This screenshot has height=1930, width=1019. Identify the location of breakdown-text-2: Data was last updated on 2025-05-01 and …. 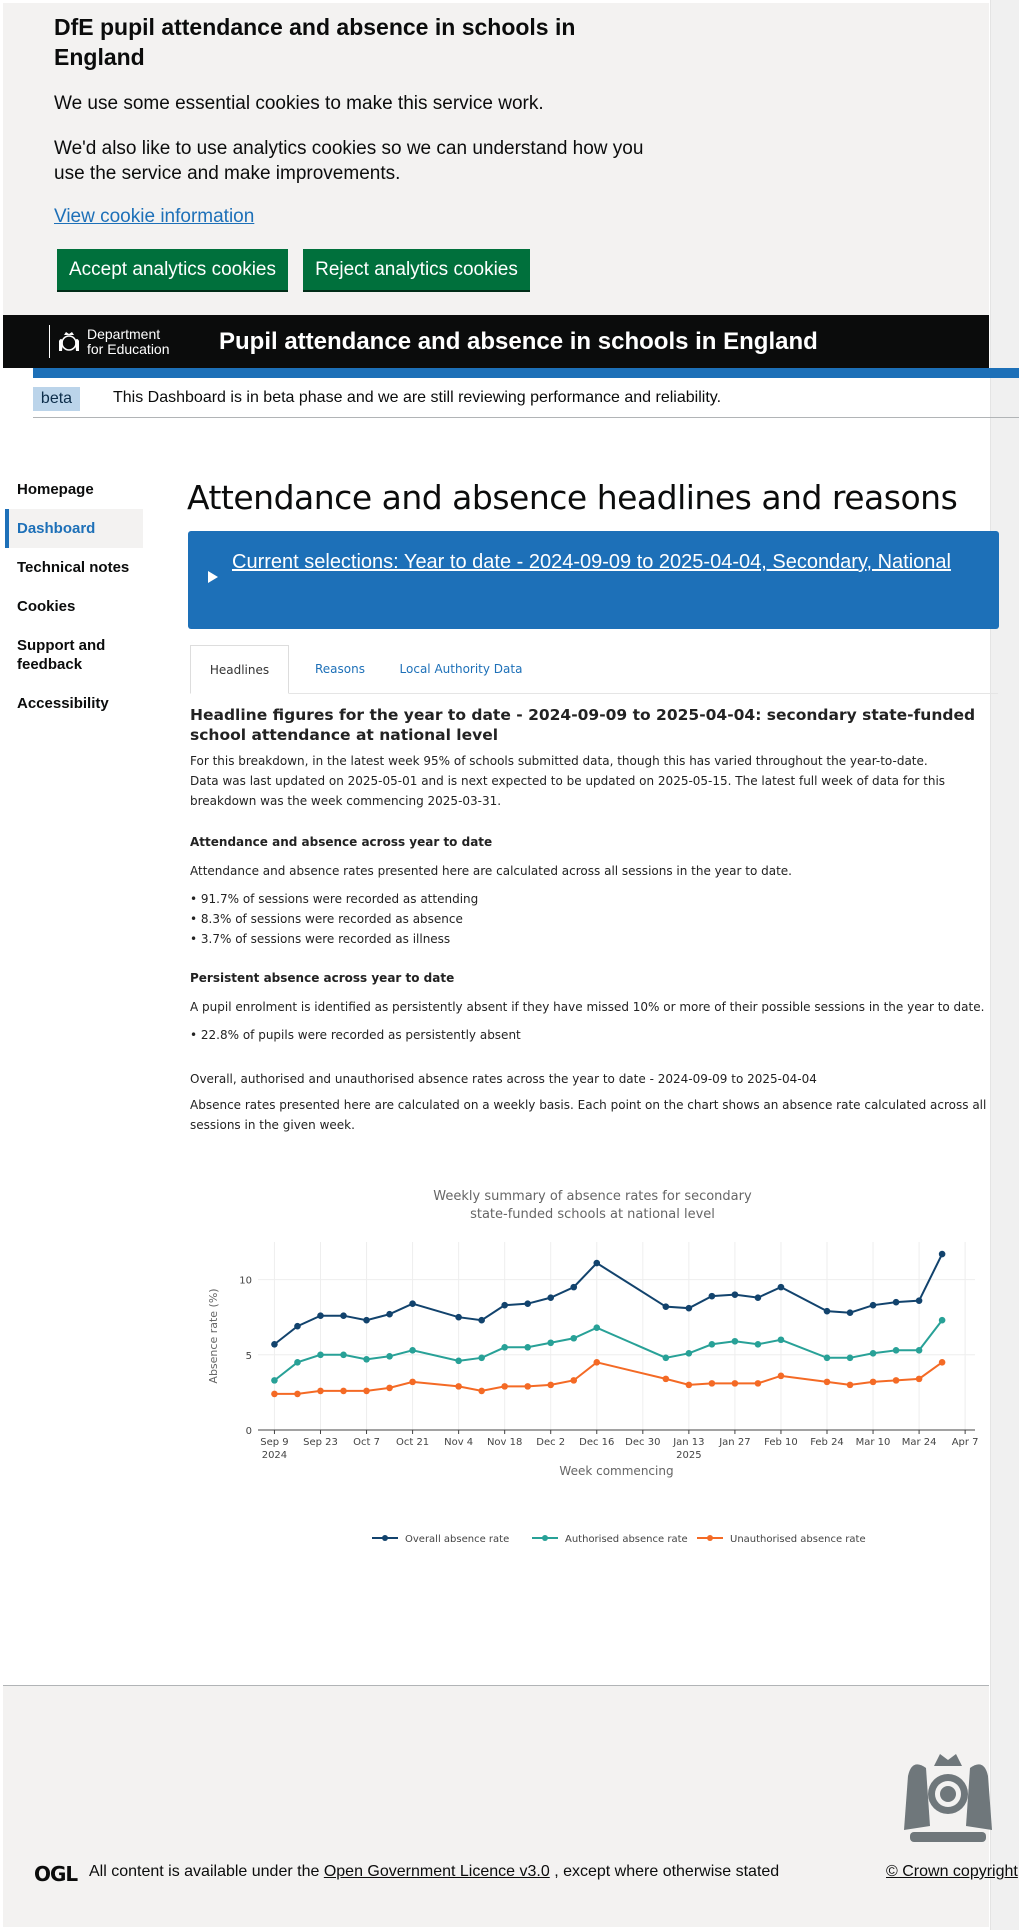
(568, 791).